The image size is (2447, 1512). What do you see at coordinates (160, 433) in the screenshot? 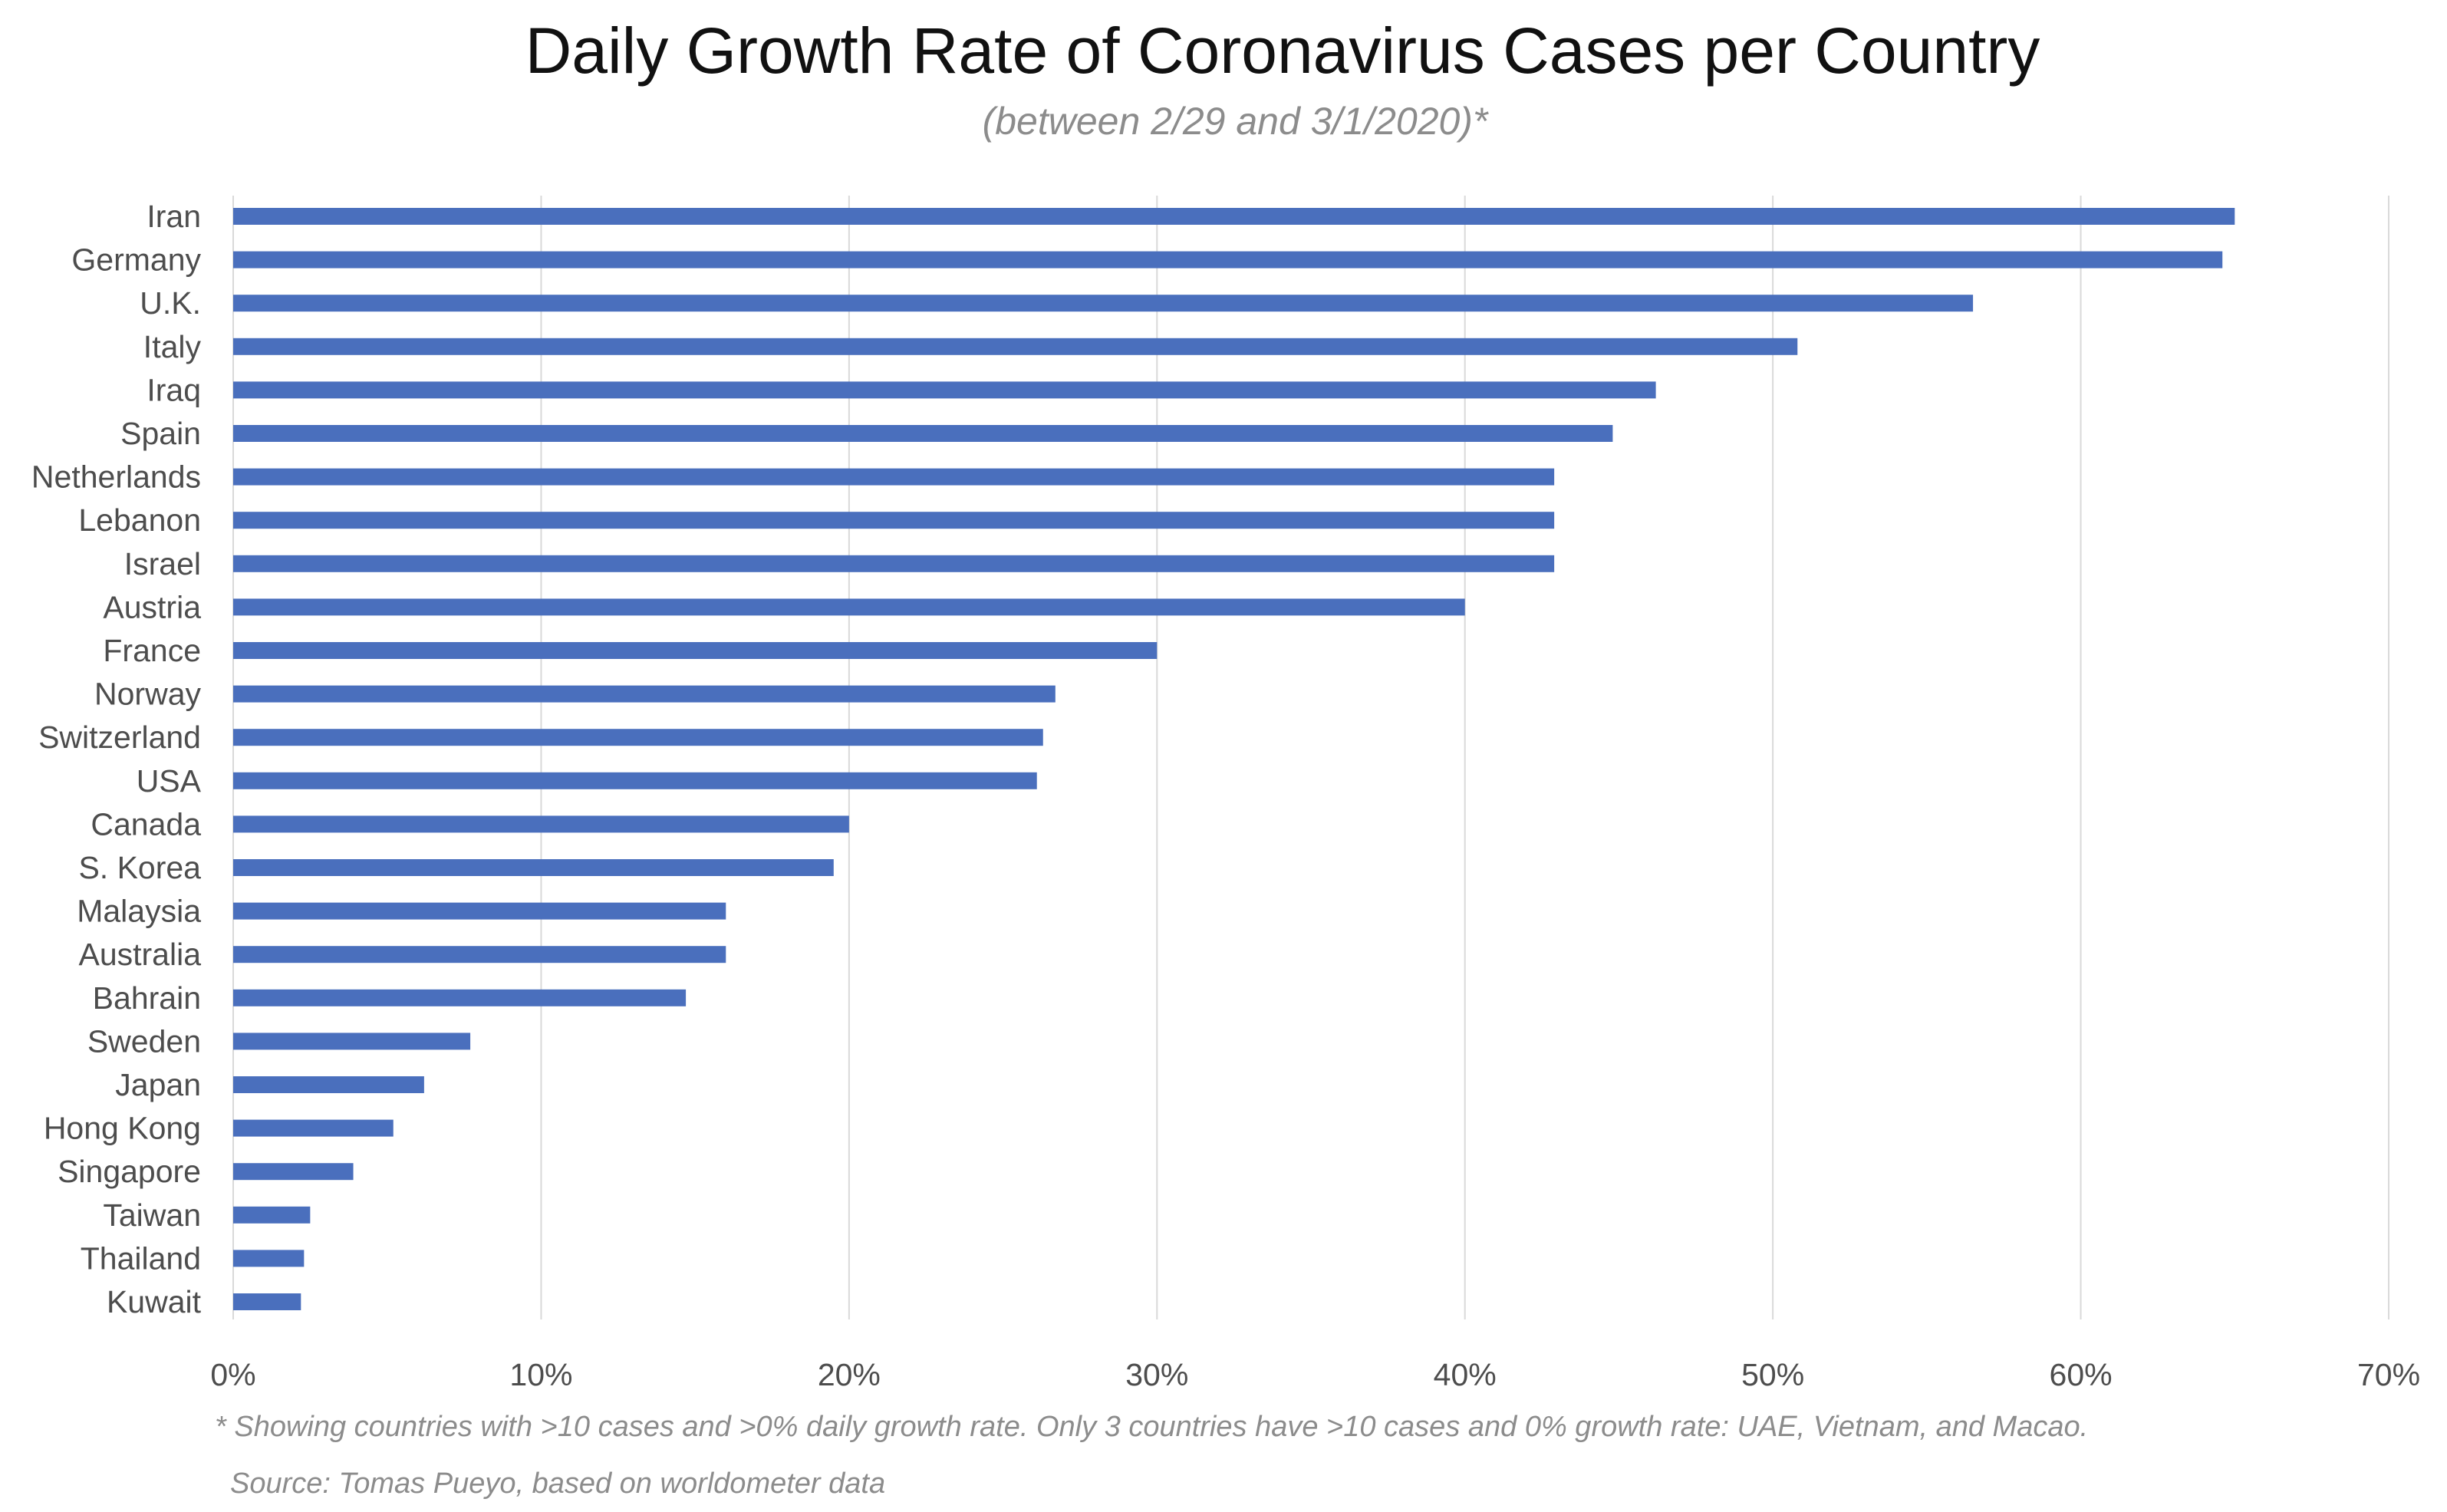
I see `category-label: Spain` at bounding box center [160, 433].